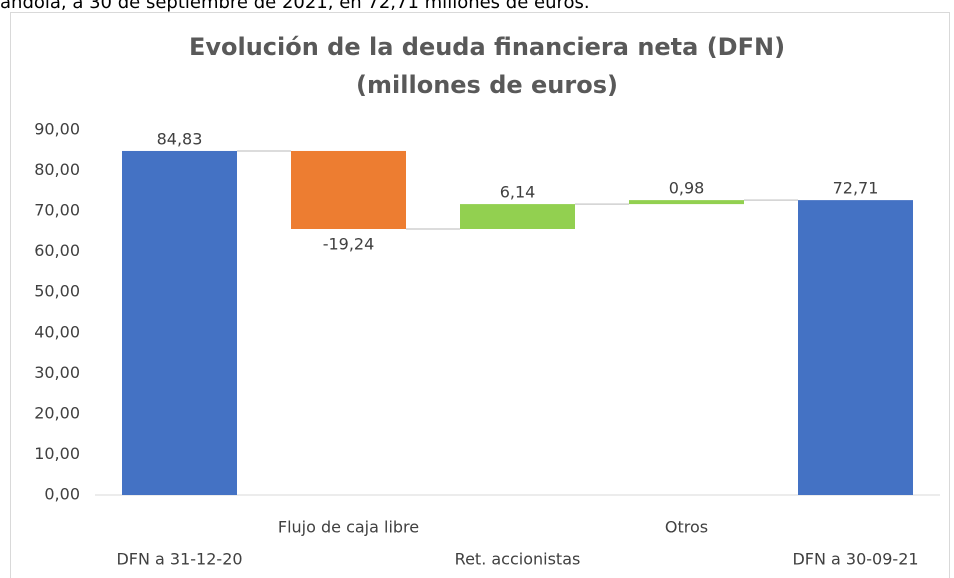 This screenshot has height=578, width=954. I want to click on x-tick-label: Ret. accionistas, so click(518, 559).